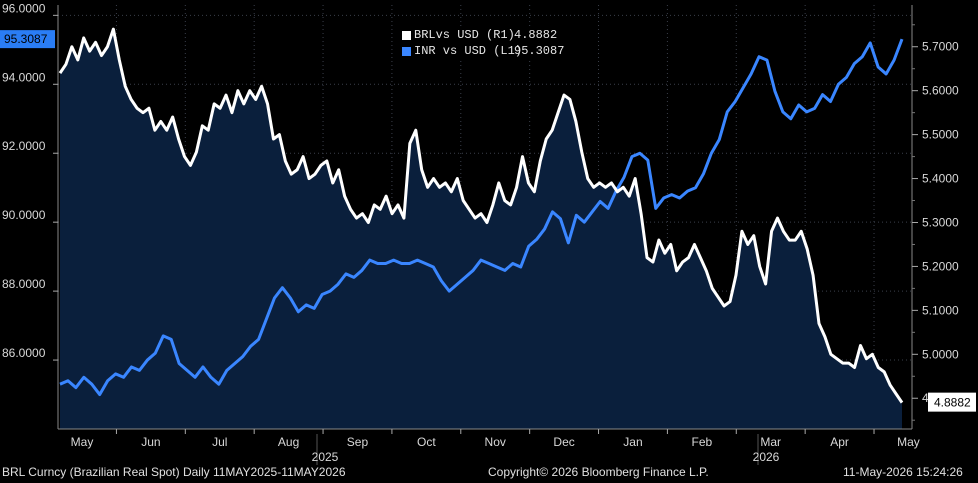  What do you see at coordinates (24, 146) in the screenshot?
I see `left-tick-label: 92.0000` at bounding box center [24, 146].